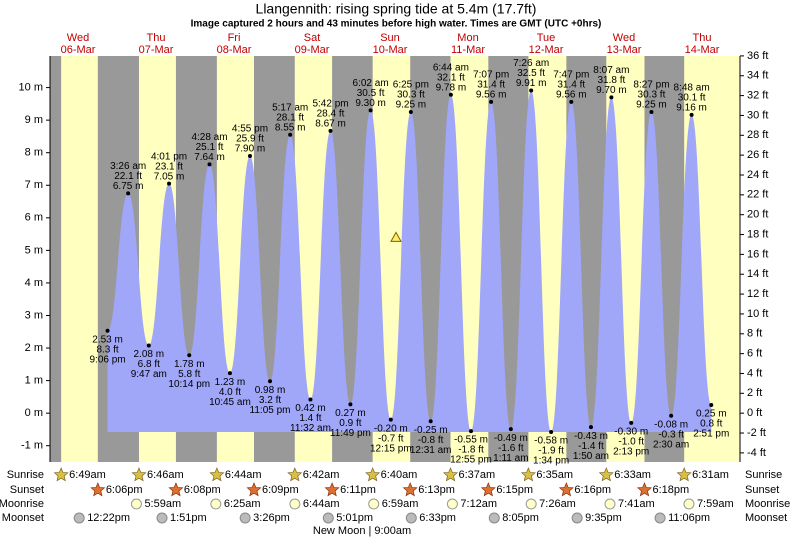 The width and height of the screenshot is (793, 539). Describe the element at coordinates (209, 137) in the screenshot. I see `tide-label: 4:28 am` at that location.